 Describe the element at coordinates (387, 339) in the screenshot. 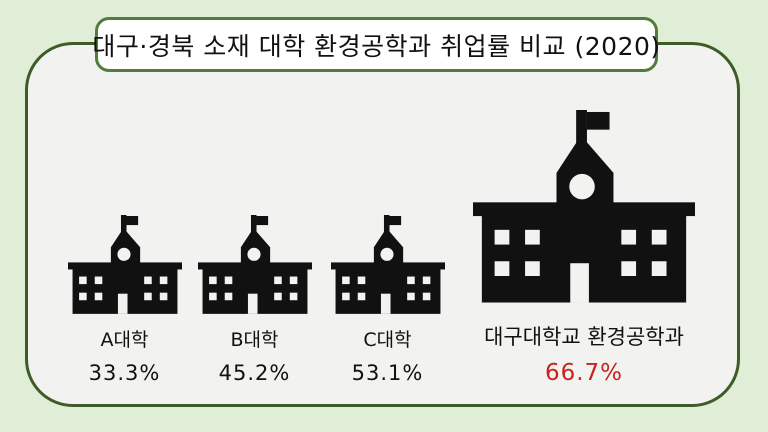

I see `school-name-label: C대학` at that location.